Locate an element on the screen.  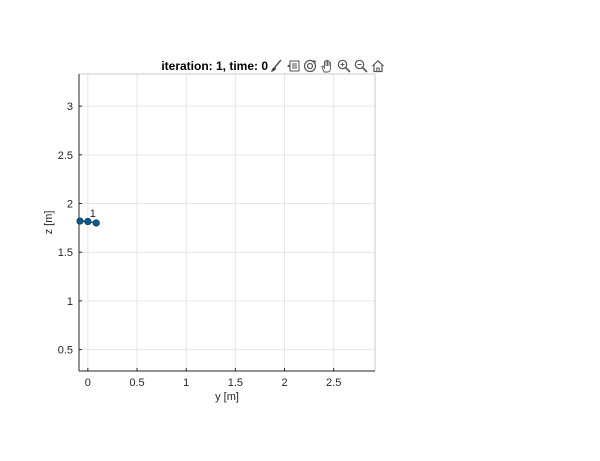
brush-button is located at coordinates (276, 66).